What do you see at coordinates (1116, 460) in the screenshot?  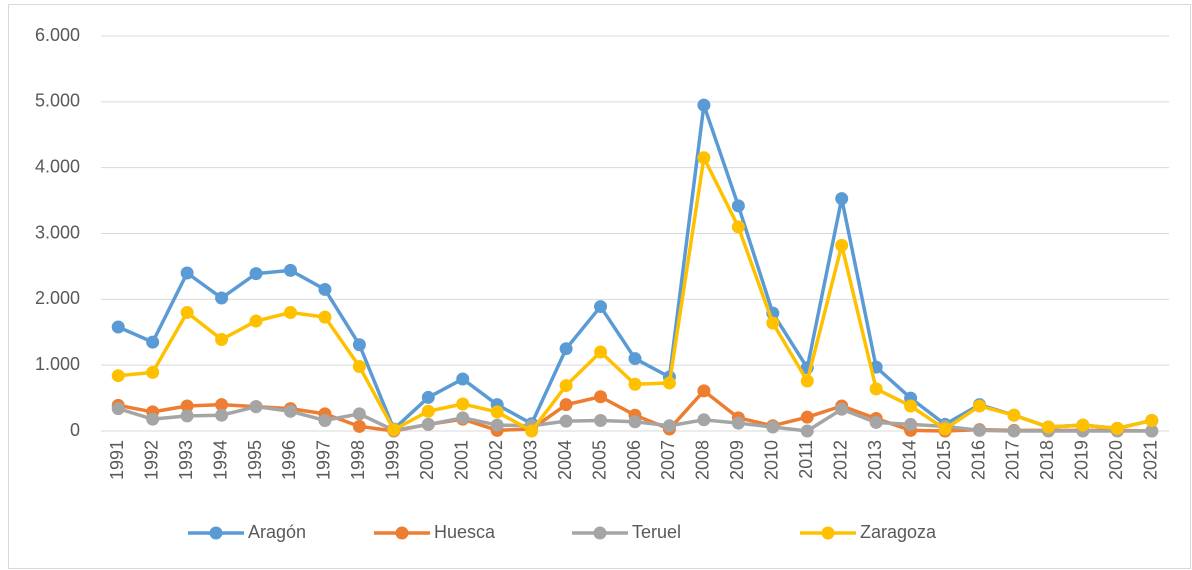 I see `x-tick-label: 2020` at bounding box center [1116, 460].